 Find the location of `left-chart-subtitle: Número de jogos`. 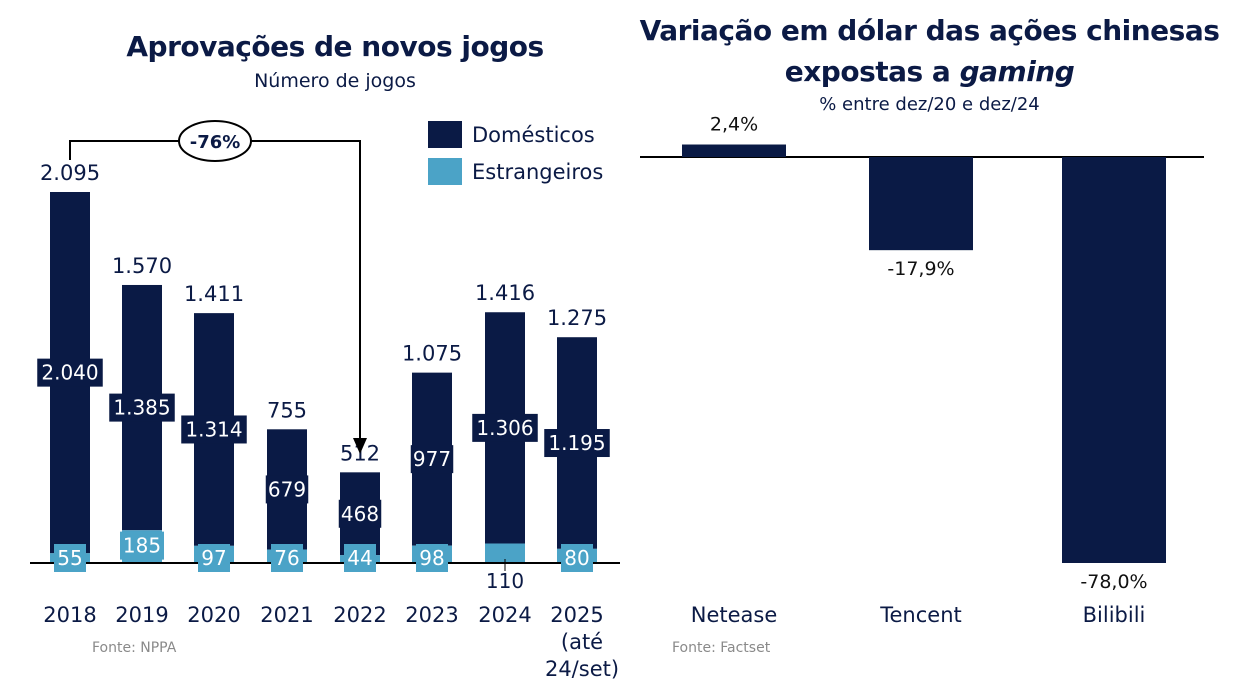

left-chart-subtitle: Número de jogos is located at coordinates (335, 81).